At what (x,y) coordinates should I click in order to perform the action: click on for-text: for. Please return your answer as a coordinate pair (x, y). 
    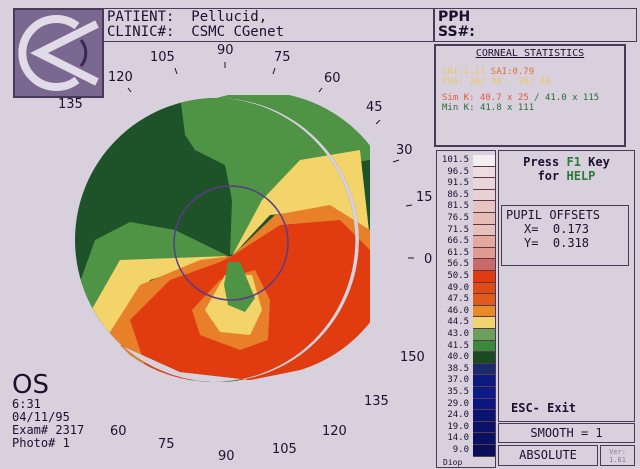
    Looking at the image, I should click on (548, 176).